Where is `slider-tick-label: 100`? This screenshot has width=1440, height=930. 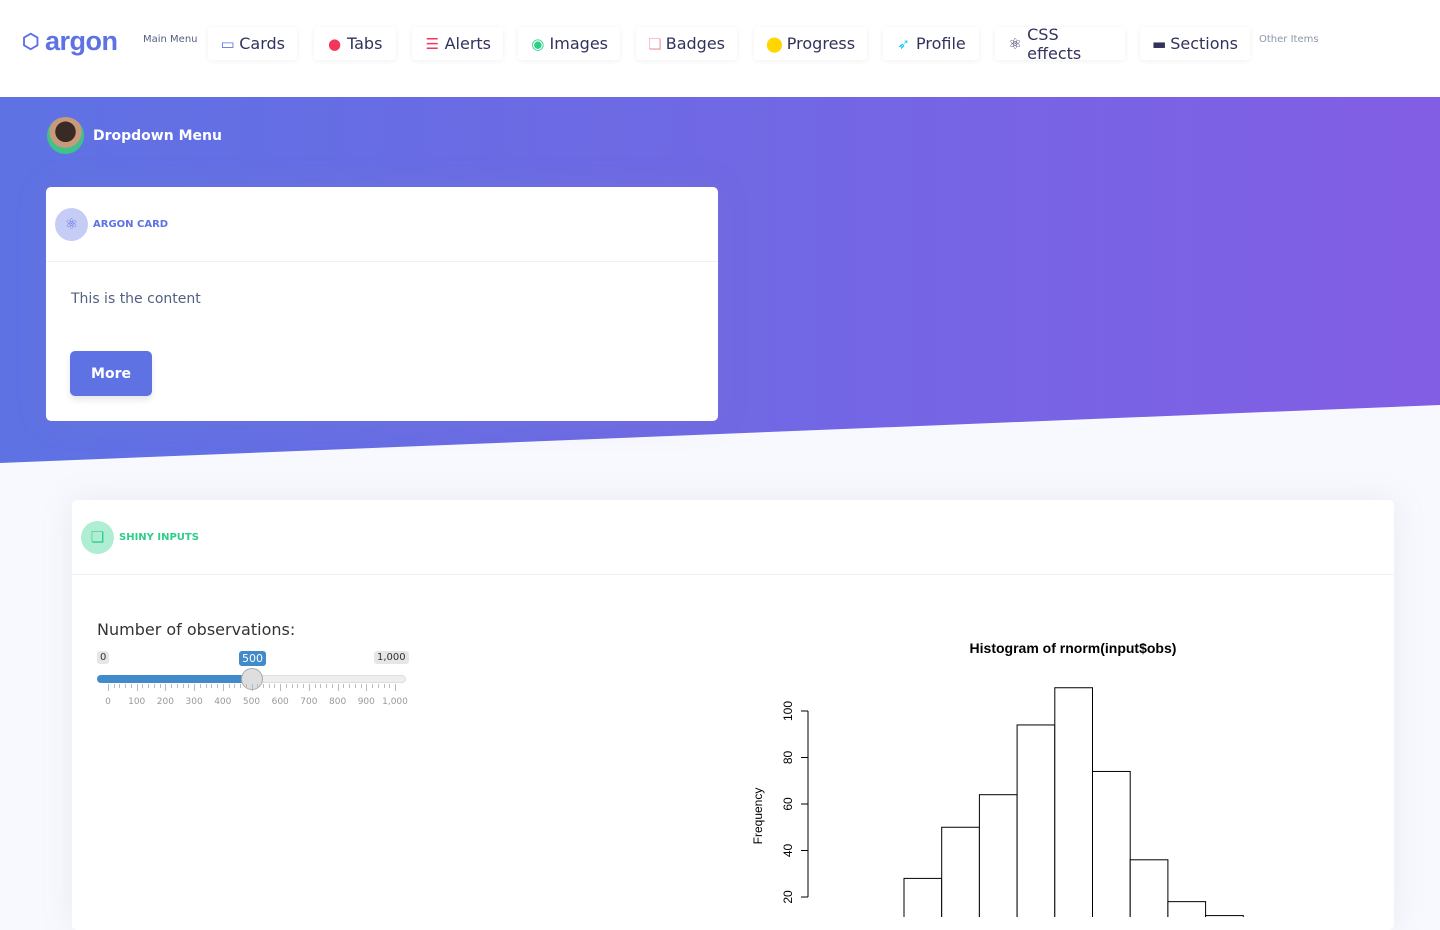 slider-tick-label: 100 is located at coordinates (137, 702).